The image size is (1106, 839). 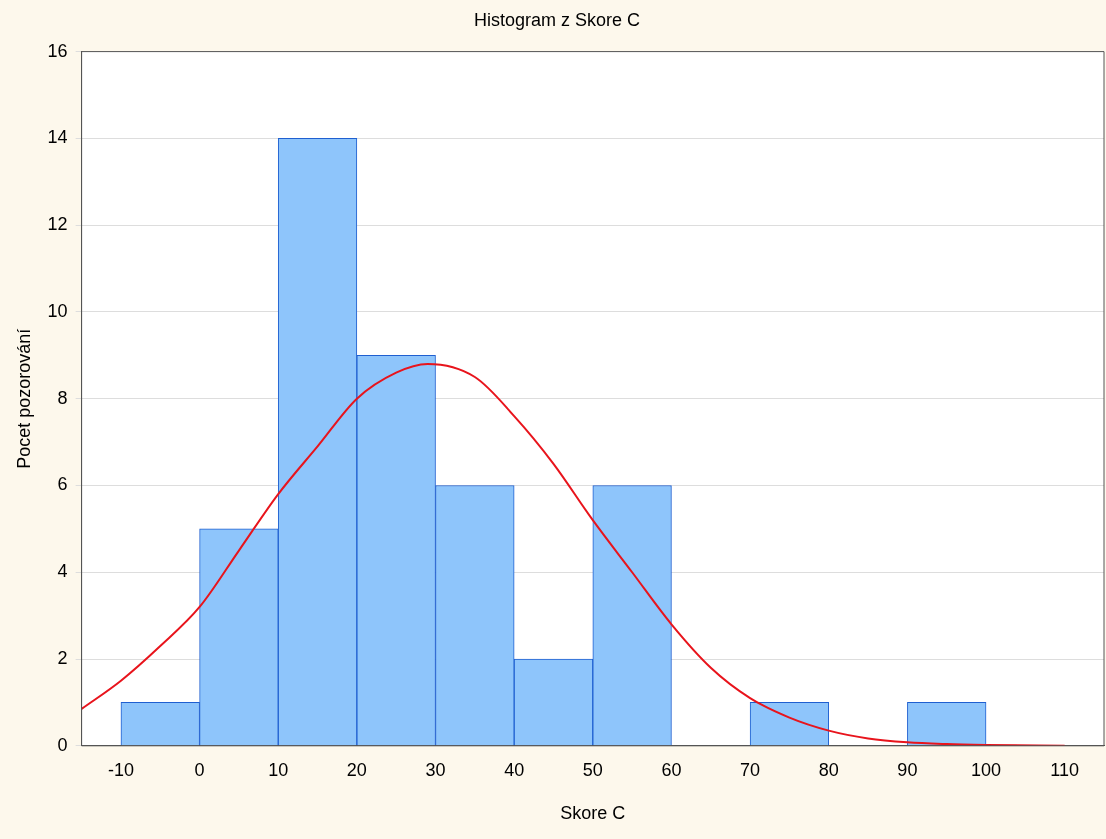 I want to click on x-tick-label: 0, so click(x=199, y=769).